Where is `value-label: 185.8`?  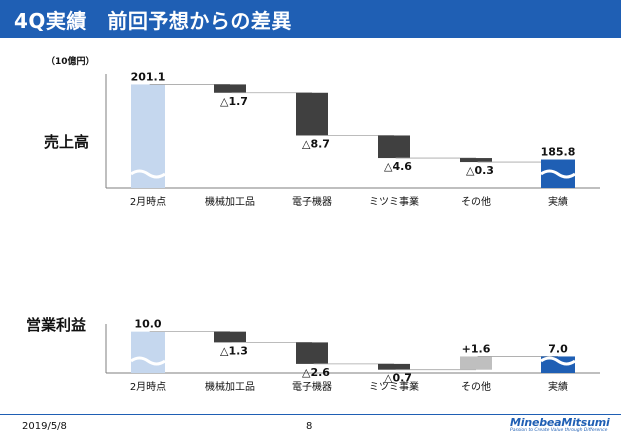 value-label: 185.8 is located at coordinates (558, 152).